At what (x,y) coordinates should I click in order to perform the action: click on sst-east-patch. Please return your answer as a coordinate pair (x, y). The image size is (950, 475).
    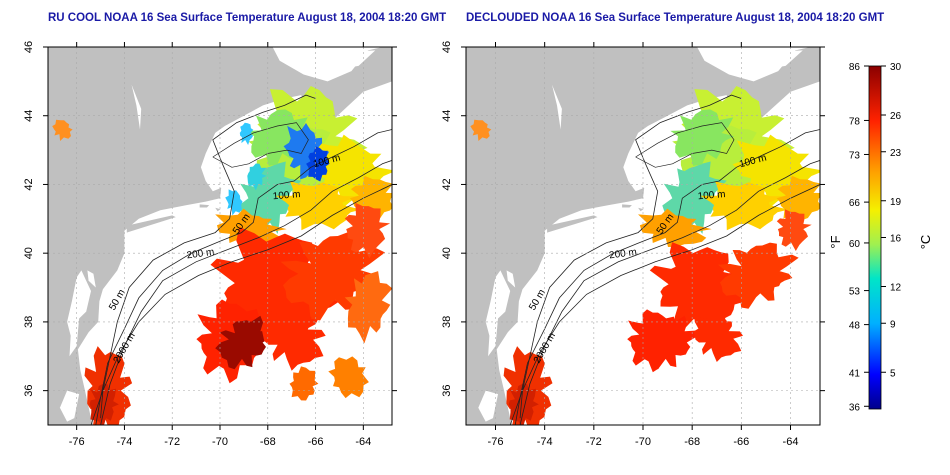
    Looking at the image, I should click on (794, 230).